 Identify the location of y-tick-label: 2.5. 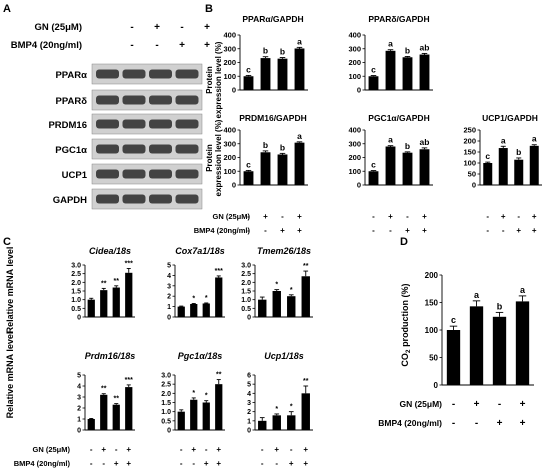
(246, 274).